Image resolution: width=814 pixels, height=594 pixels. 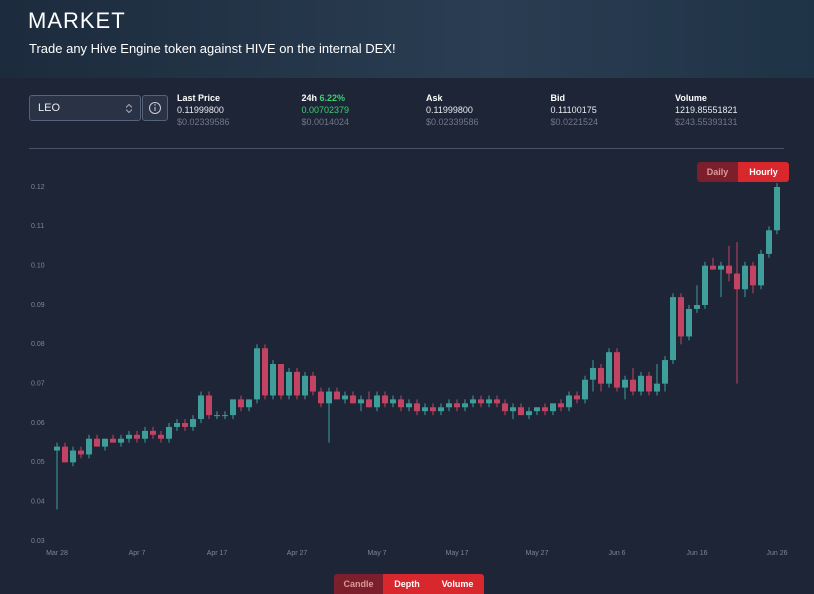 What do you see at coordinates (85, 108) in the screenshot?
I see `token-select: LEO` at bounding box center [85, 108].